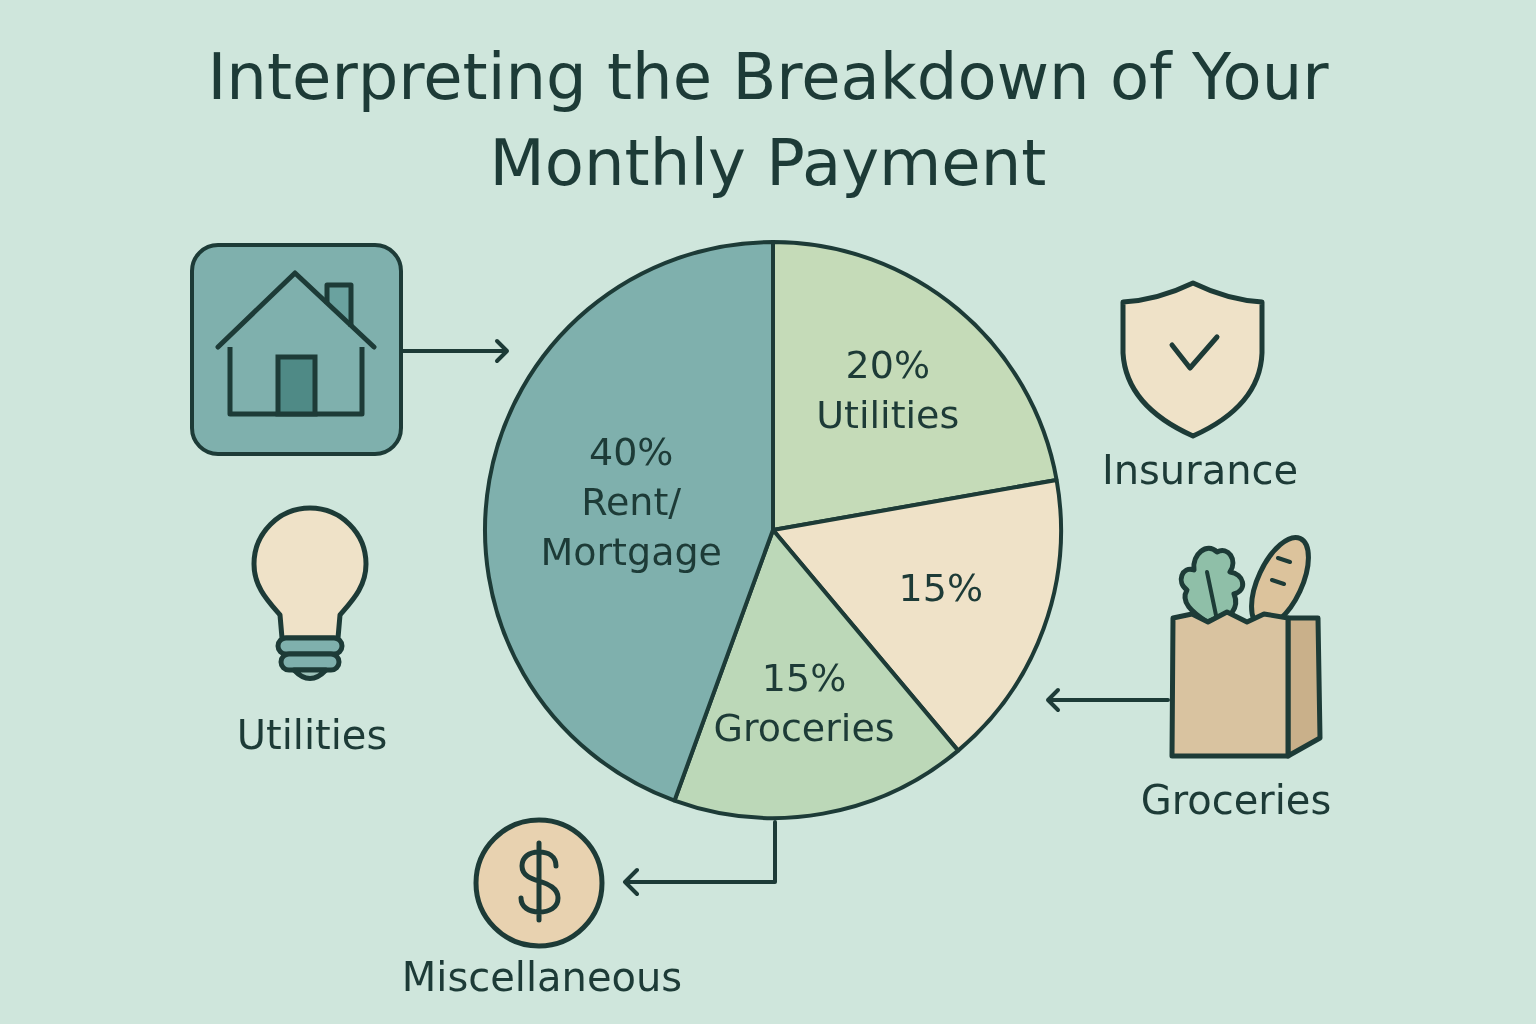  I want to click on text: Insurance, so click(1200, 470).